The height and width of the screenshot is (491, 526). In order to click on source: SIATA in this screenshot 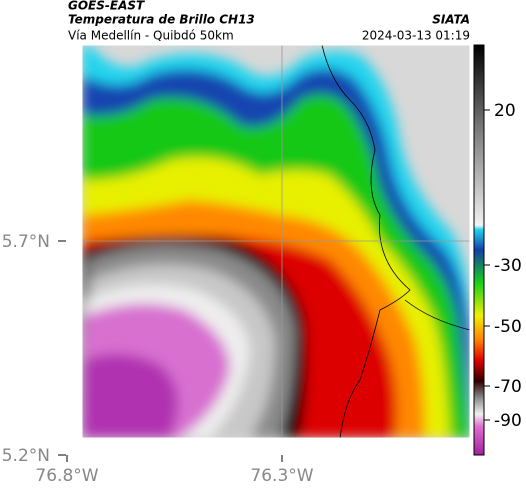, I will do `click(451, 20)`.